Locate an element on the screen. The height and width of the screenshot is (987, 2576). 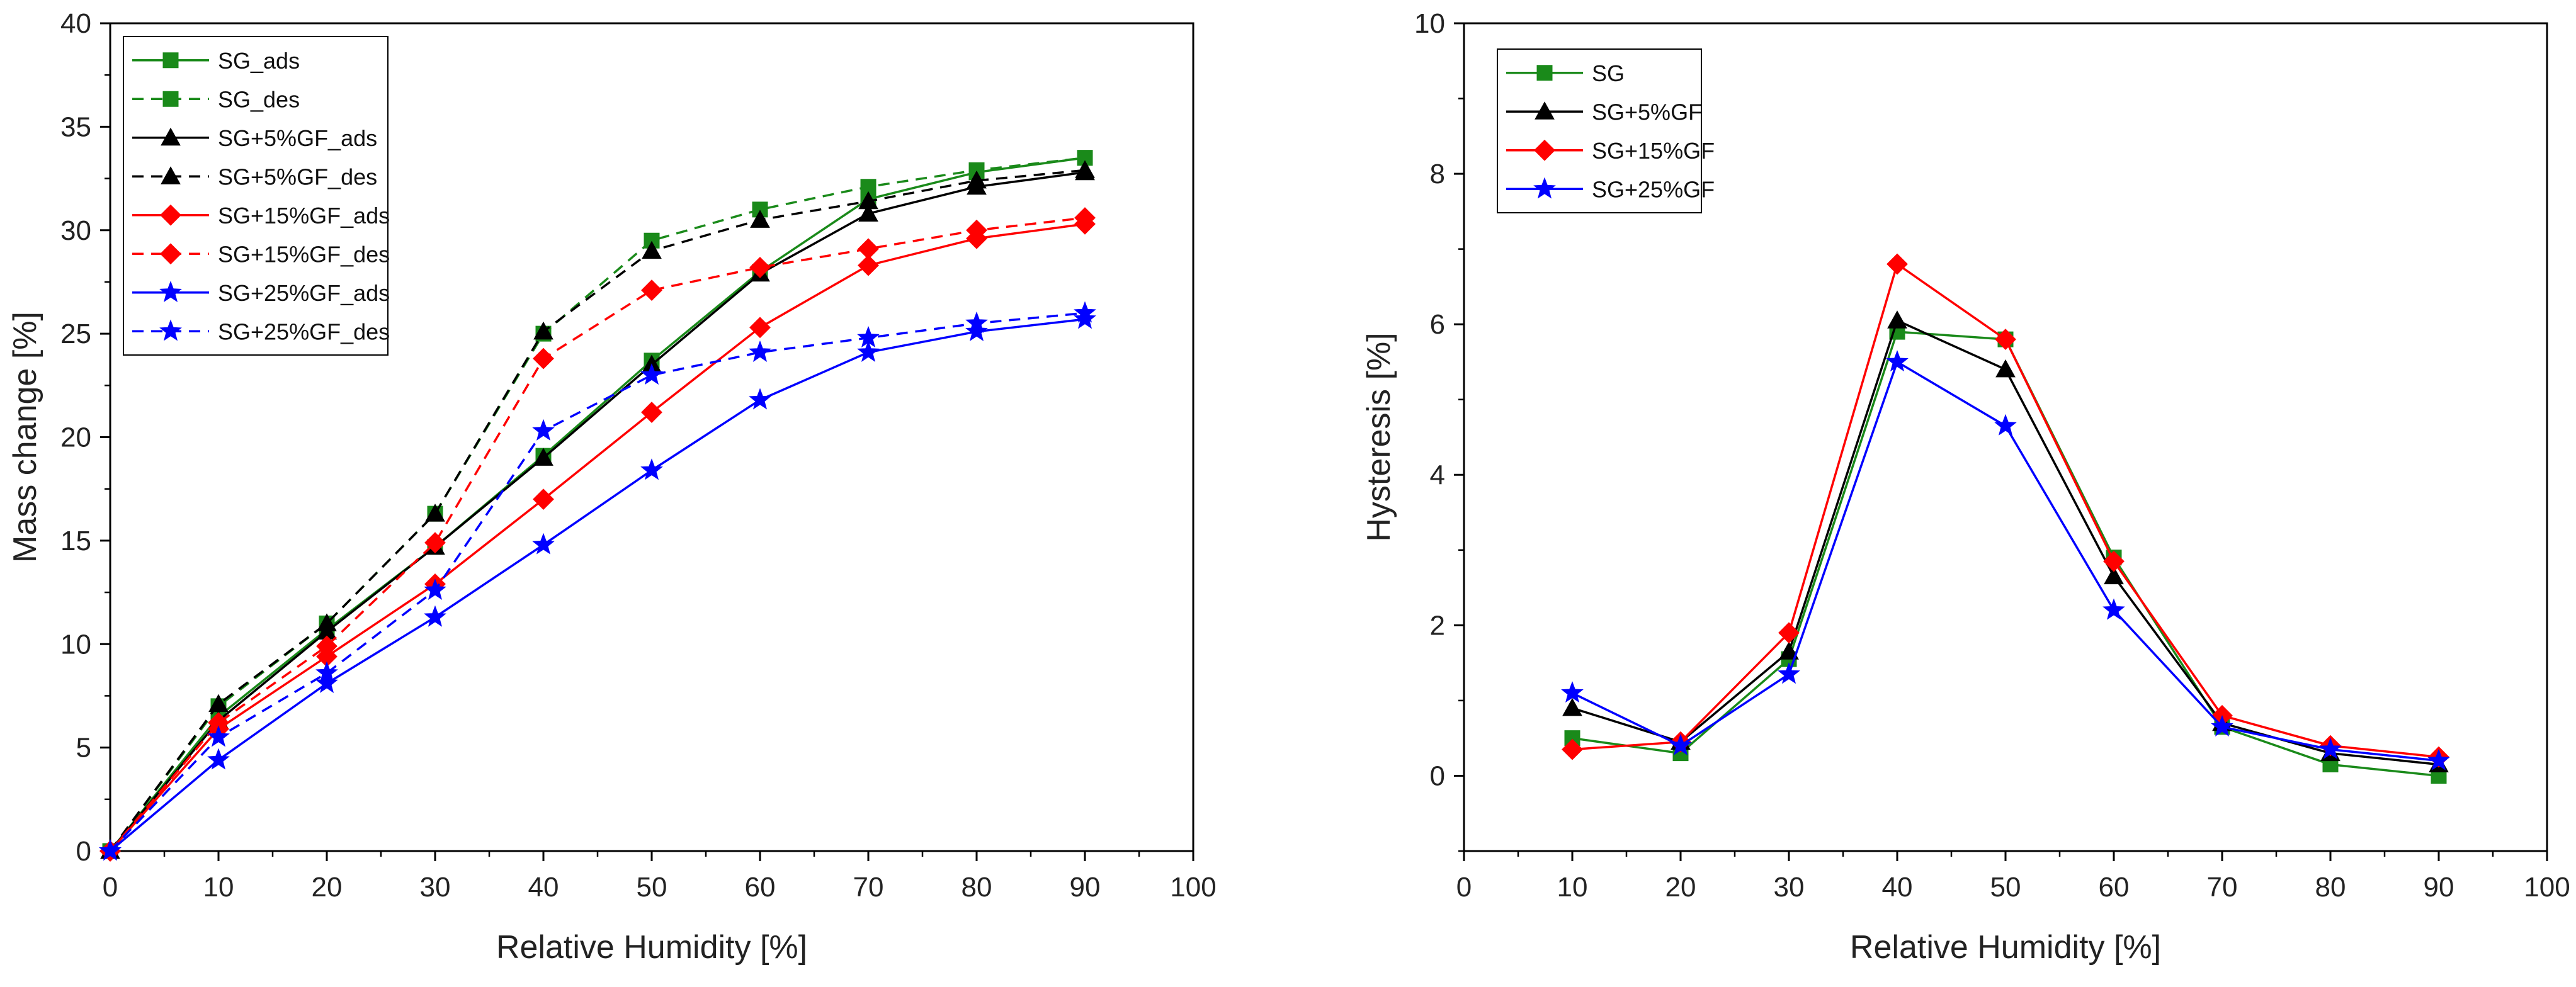
legend: SG SG+5%GF SG+15%GF SG+25%GF is located at coordinates (1606, 130).